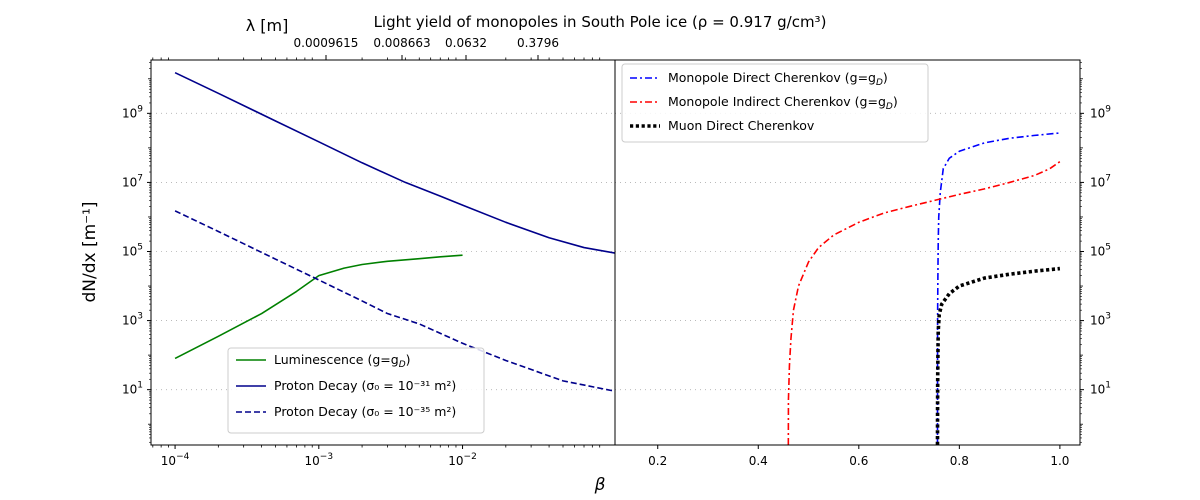 This screenshot has width=1200, height=500. Describe the element at coordinates (778, 79) in the screenshot. I see `legend-label: Monopole Direct Cherenkov (g=gD)` at that location.